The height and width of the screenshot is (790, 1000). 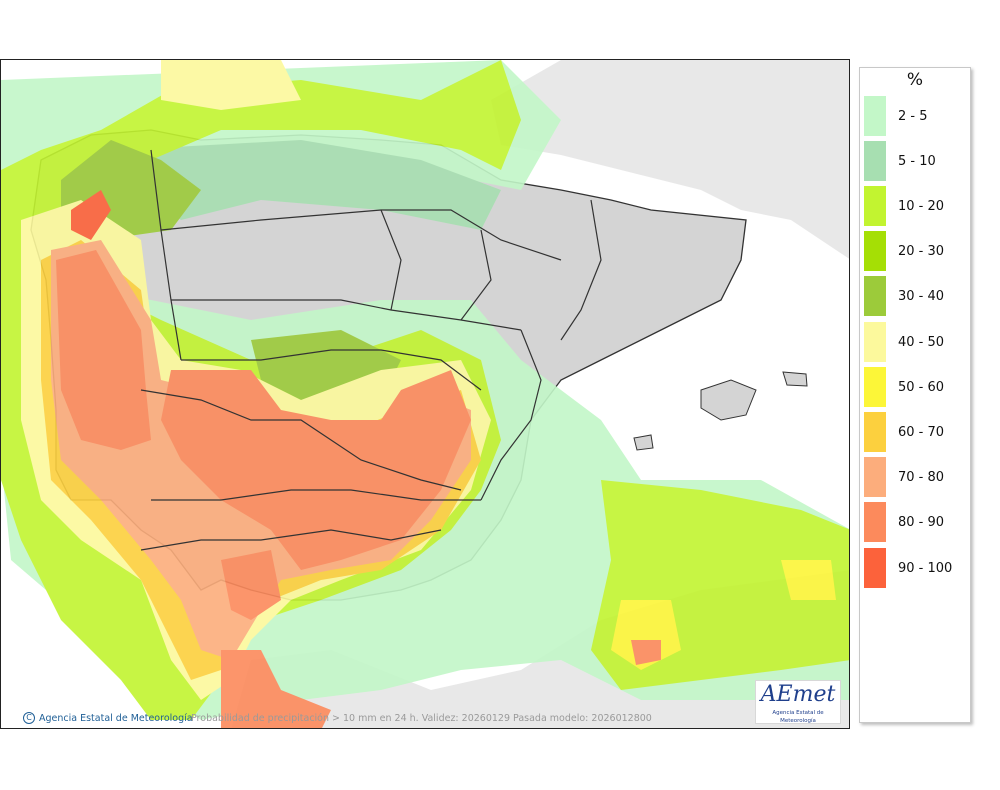 I want to click on agency-credit: C Agencia Estatal de Meteorología, so click(x=108, y=718).